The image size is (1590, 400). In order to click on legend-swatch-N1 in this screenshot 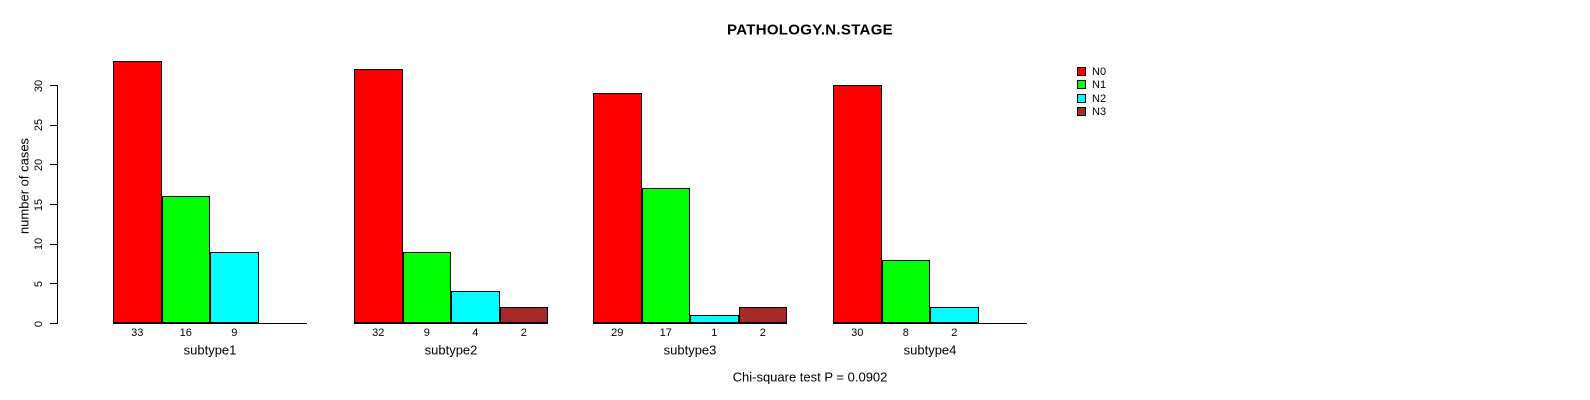, I will do `click(1081, 85)`.